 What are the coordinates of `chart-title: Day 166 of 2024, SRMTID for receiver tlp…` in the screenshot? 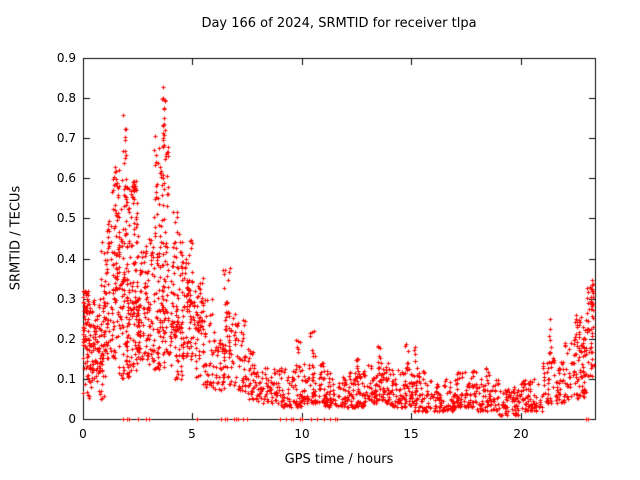 It's located at (339, 23).